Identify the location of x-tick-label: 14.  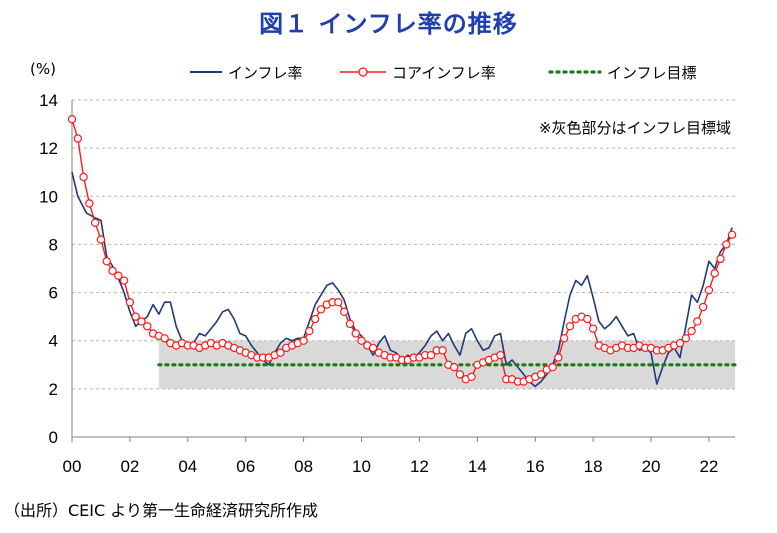
(477, 466).